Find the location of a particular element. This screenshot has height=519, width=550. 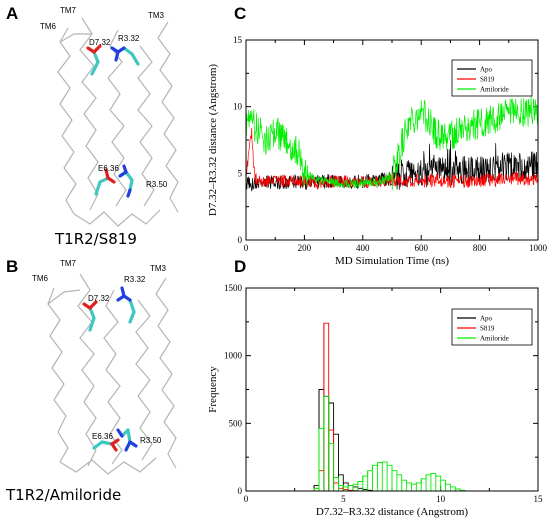

x-tick-label: 400 is located at coordinates (363, 248).